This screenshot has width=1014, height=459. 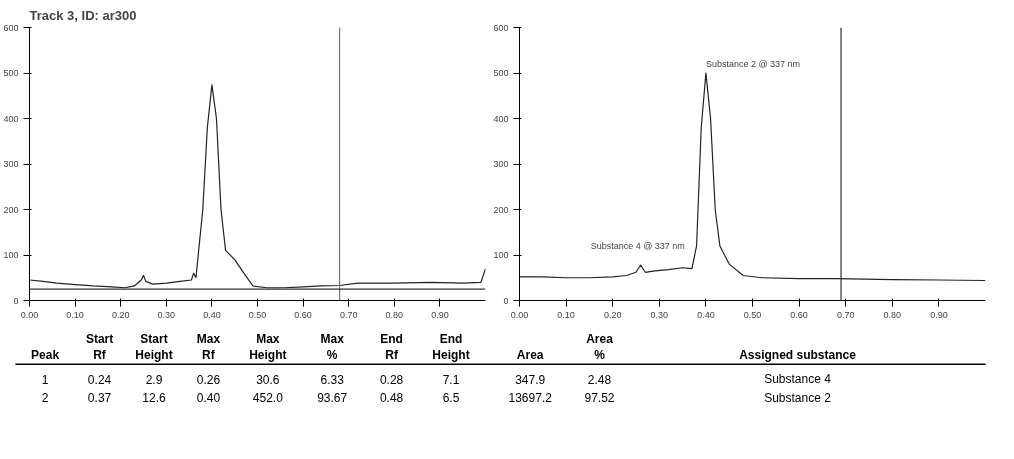 I want to click on category-label: Peak, so click(x=45, y=355).